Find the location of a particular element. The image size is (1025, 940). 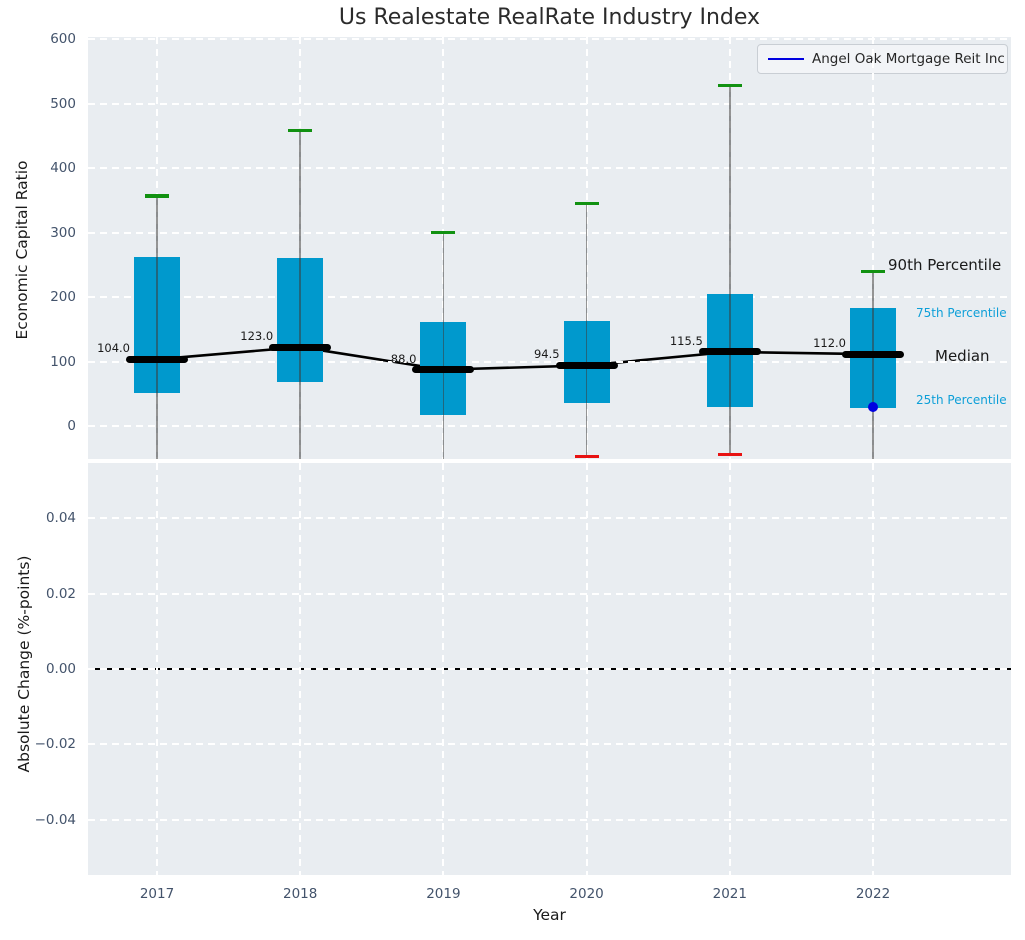

x-axis-label: Year is located at coordinates (549, 915).